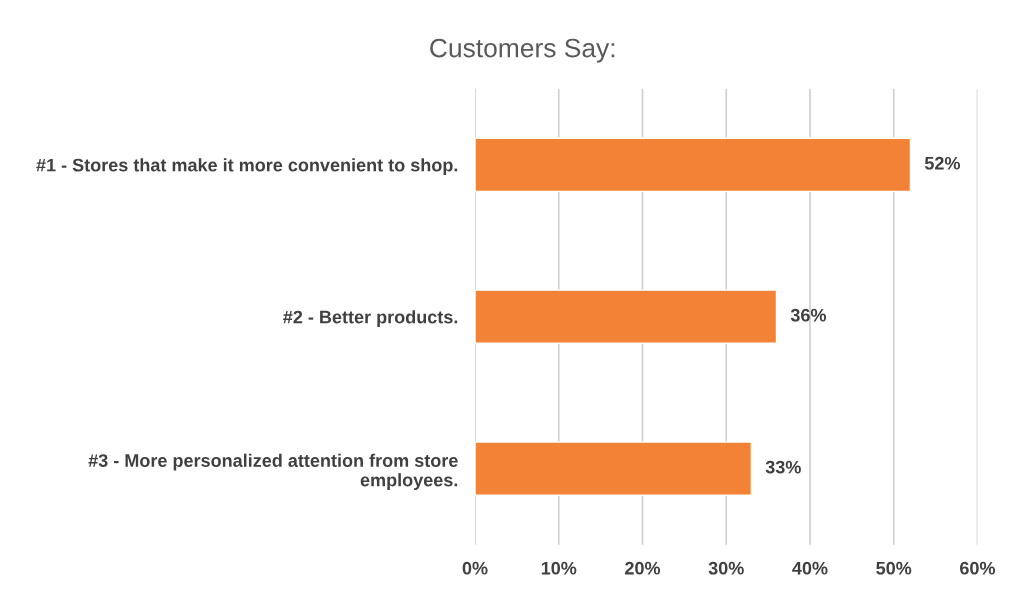 The image size is (1015, 592). What do you see at coordinates (942, 163) in the screenshot?
I see `data-label: 52%` at bounding box center [942, 163].